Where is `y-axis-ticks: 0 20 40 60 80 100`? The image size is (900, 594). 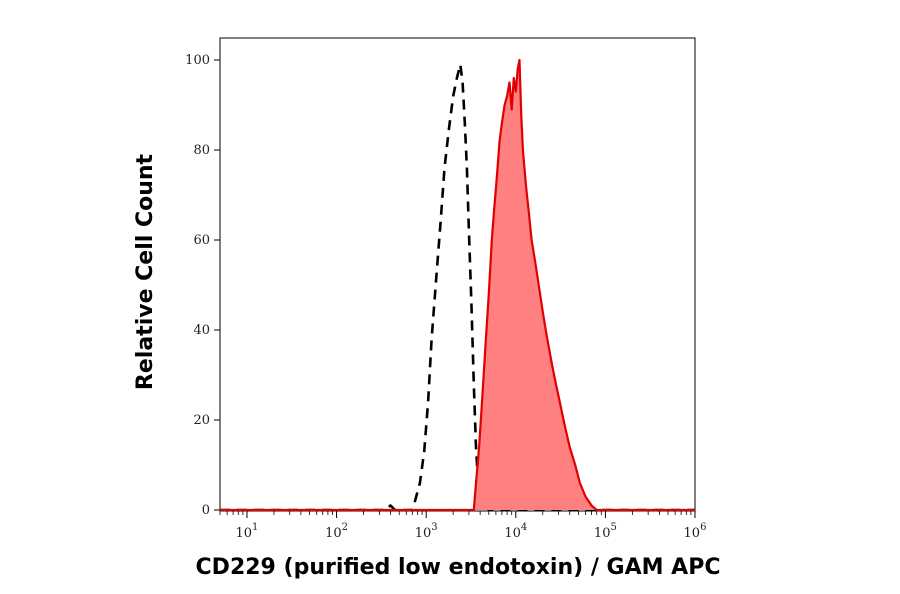 y-axis-ticks: 0 20 40 60 80 100 is located at coordinates (202, 285).